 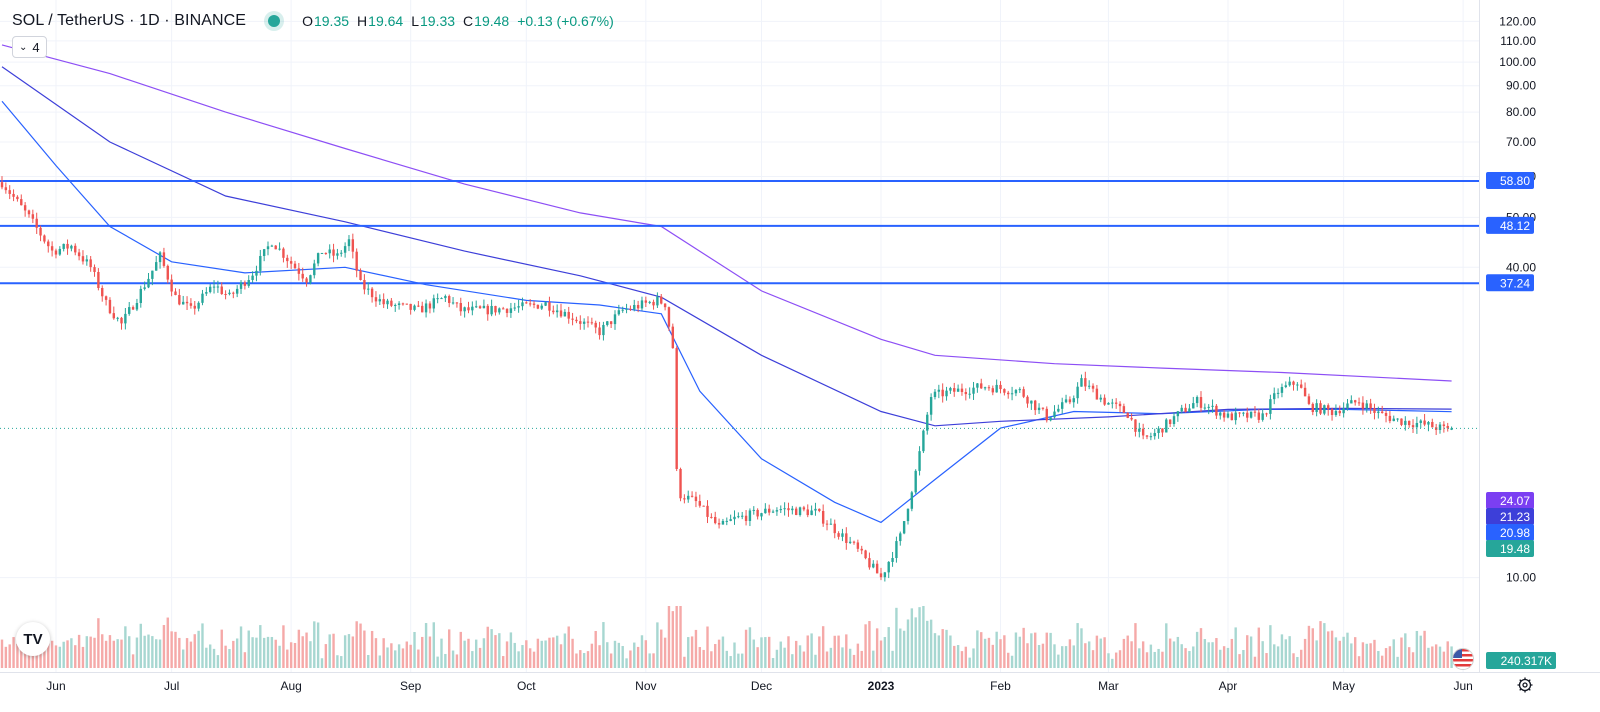 What do you see at coordinates (129, 20) in the screenshot?
I see `symbol-title: SOL / TetherUS · 1D · BINANCE` at bounding box center [129, 20].